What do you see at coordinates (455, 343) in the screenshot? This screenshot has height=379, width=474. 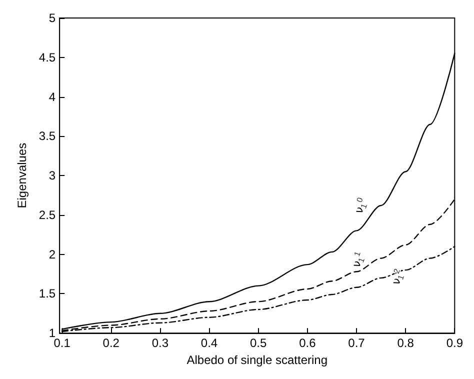 I see `x-tick-label: 0.9` at bounding box center [455, 343].